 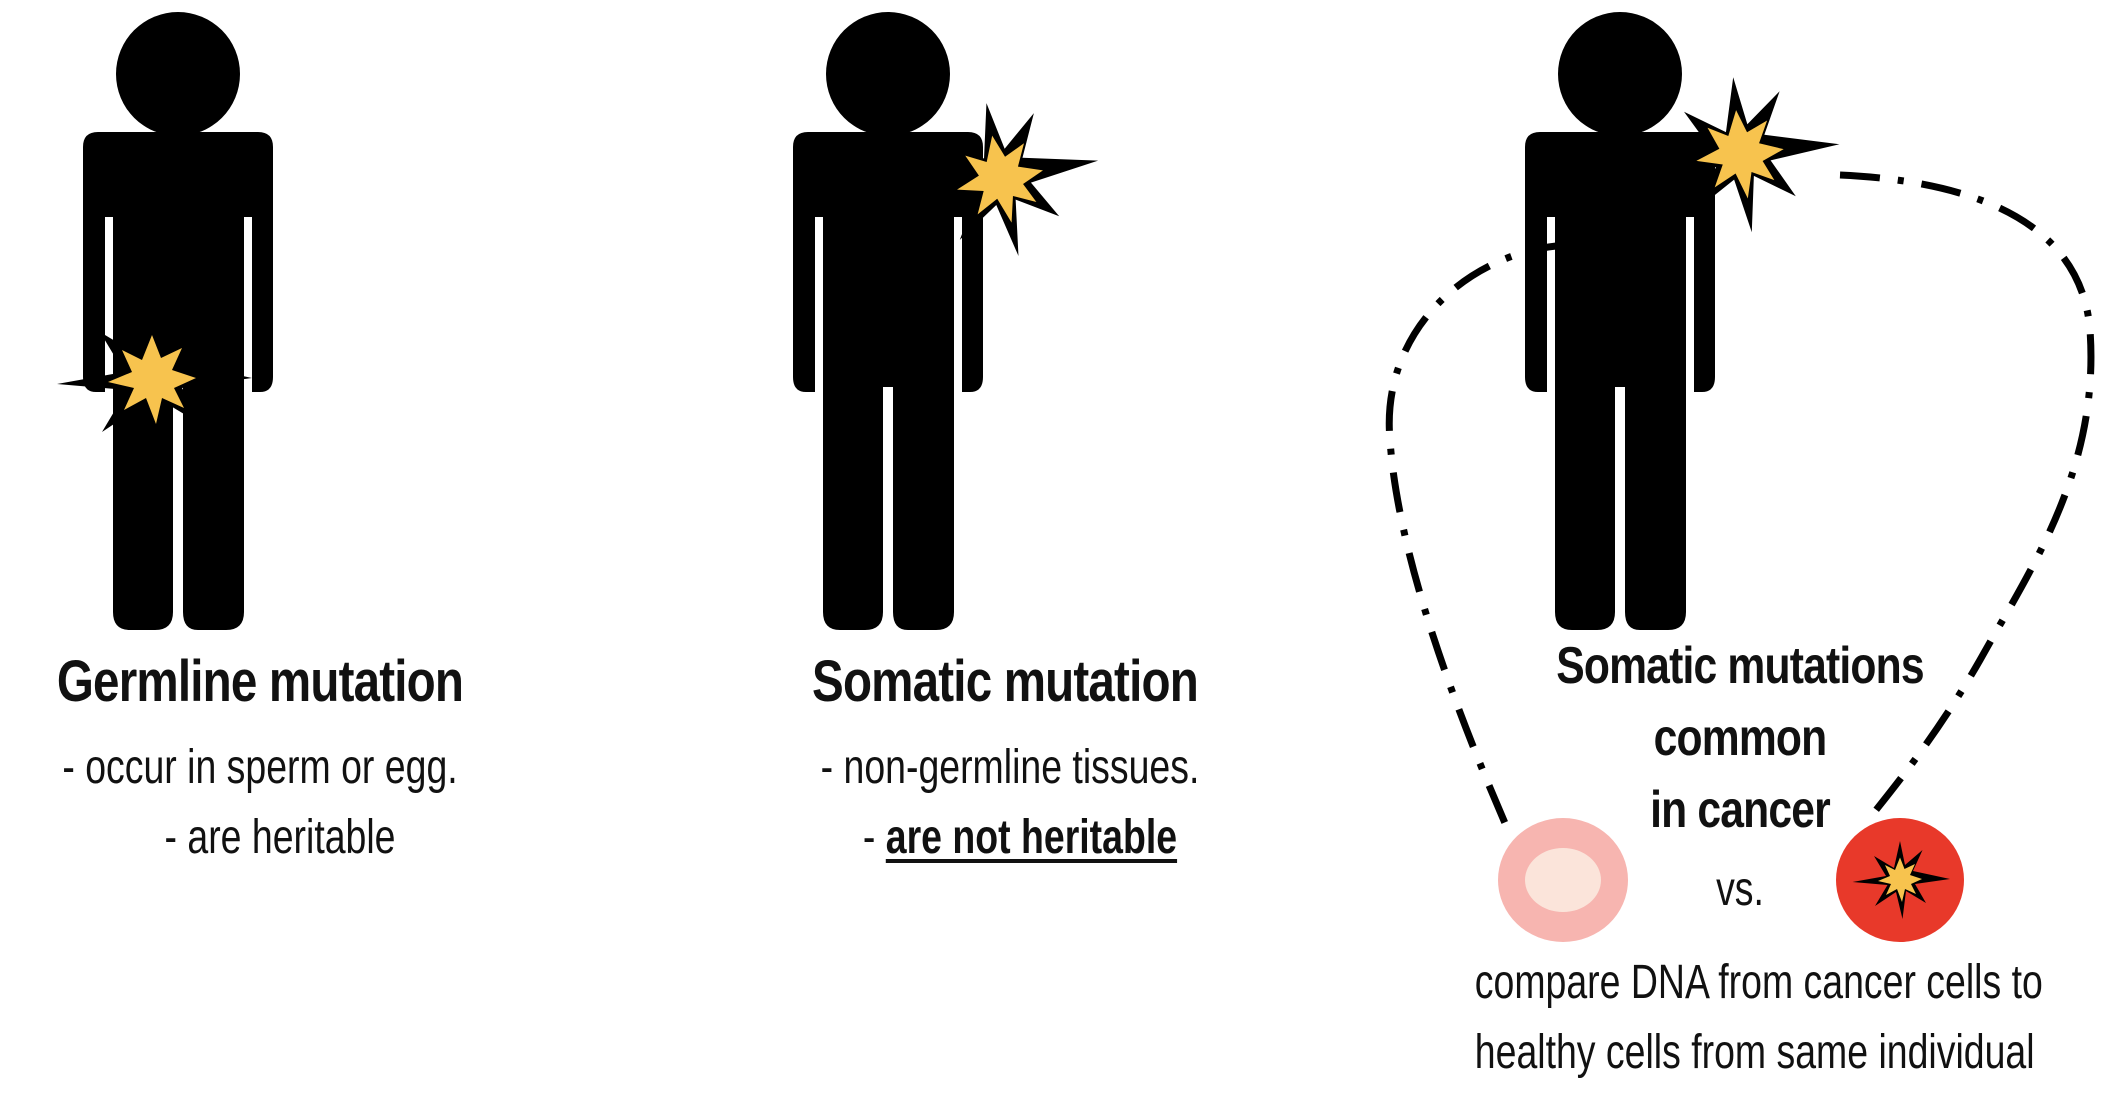 I want to click on dash-prefix: -, so click(x=874, y=837).